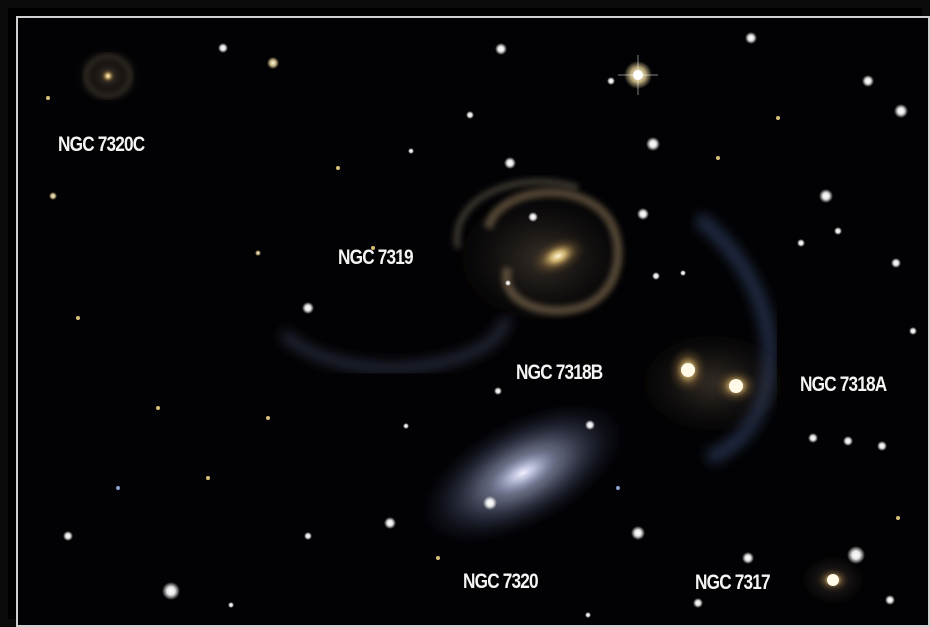 The image size is (930, 627). Describe the element at coordinates (501, 581) in the screenshot. I see `label-ngc7320: NGC 7320` at that location.